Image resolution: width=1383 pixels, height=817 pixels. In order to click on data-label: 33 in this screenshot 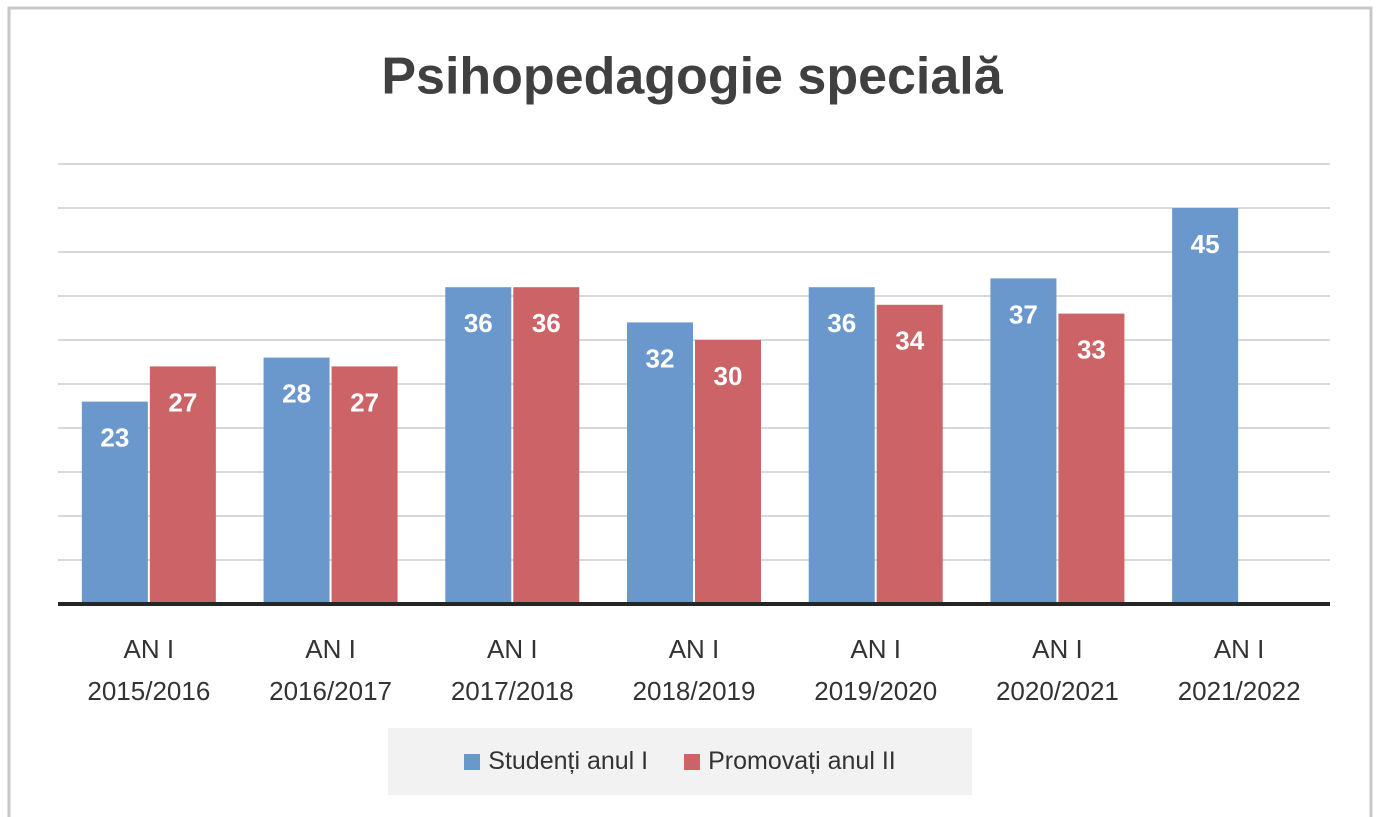, I will do `click(1091, 349)`.